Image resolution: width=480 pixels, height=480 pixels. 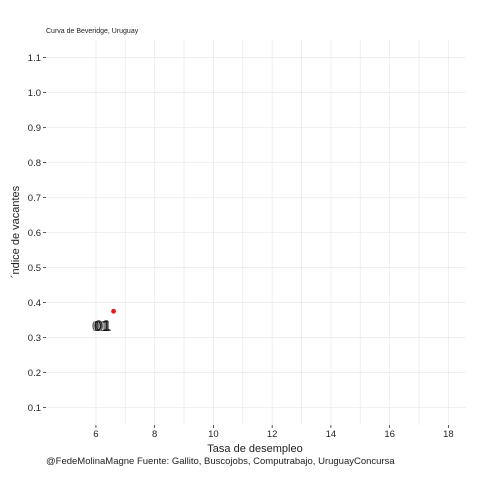 What do you see at coordinates (34, 268) in the screenshot?
I see `y-tick-label: 0.5` at bounding box center [34, 268].